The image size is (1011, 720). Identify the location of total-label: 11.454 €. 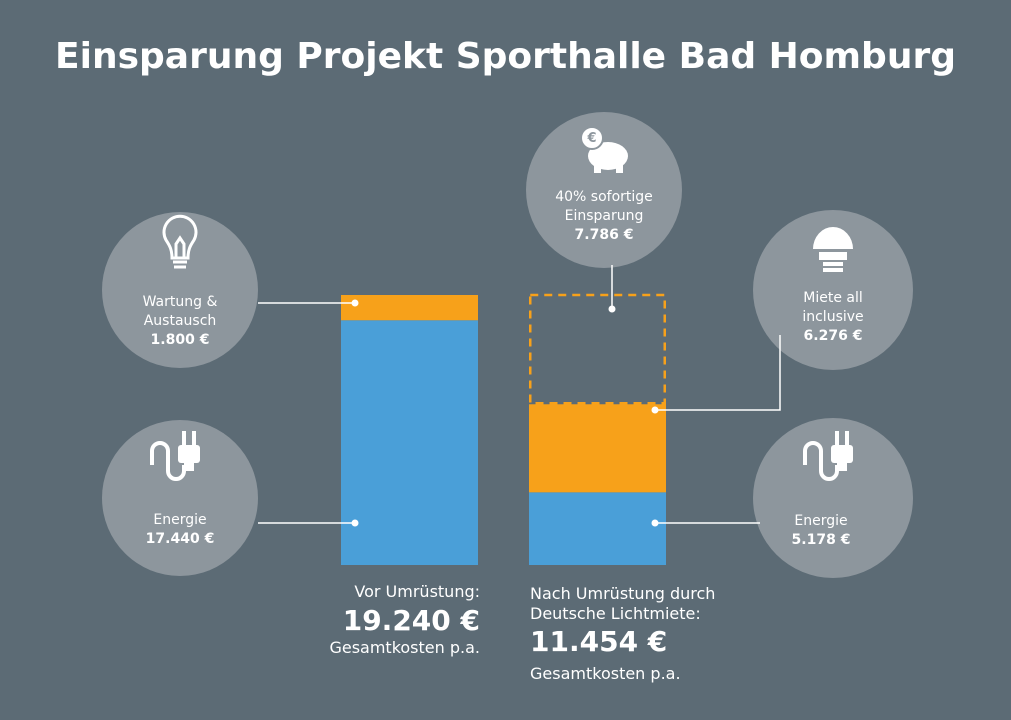
(599, 641).